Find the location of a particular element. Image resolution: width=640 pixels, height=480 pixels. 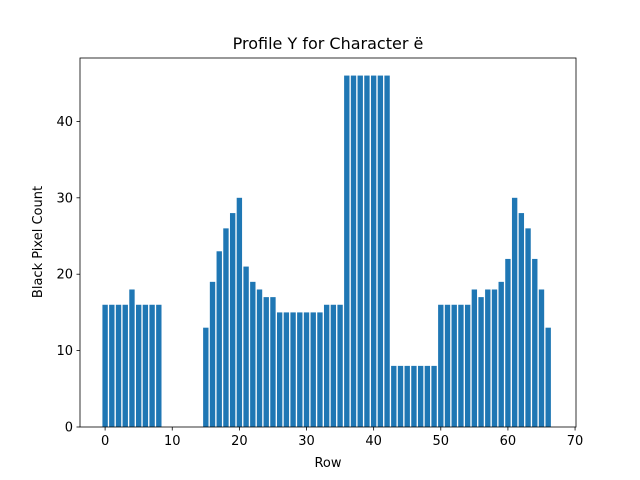

y-tick-label: 10 is located at coordinates (64, 351).